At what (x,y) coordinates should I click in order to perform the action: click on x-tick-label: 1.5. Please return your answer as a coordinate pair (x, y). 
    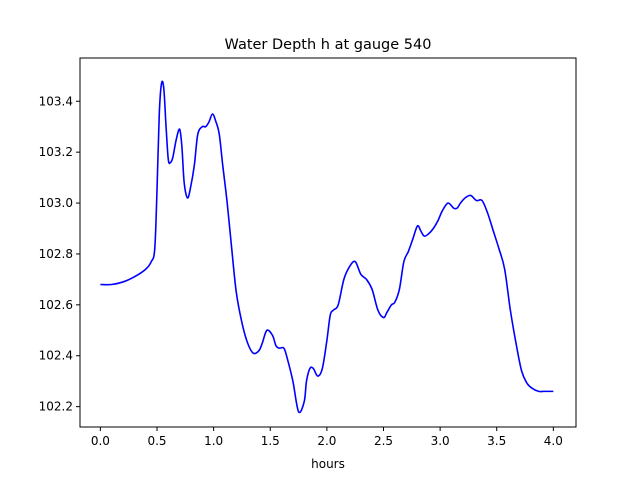
    Looking at the image, I should click on (270, 441).